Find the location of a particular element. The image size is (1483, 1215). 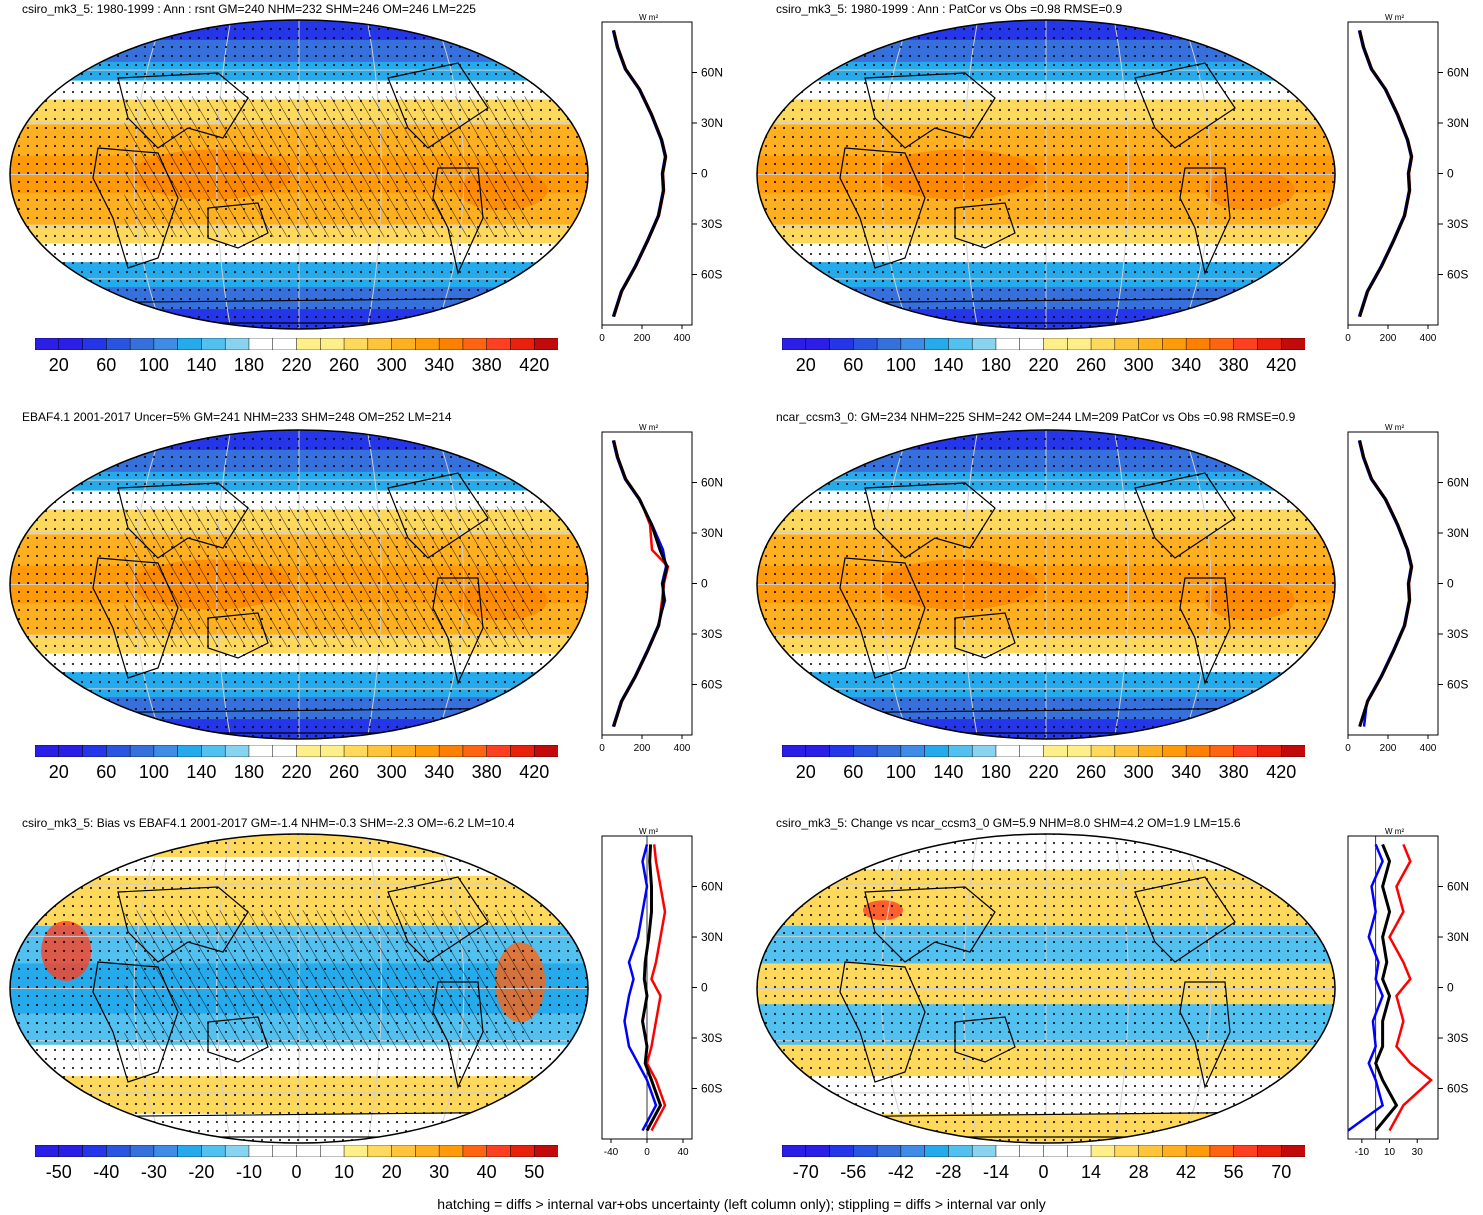

colorbar-tick-label: 40 is located at coordinates (486, 1172).